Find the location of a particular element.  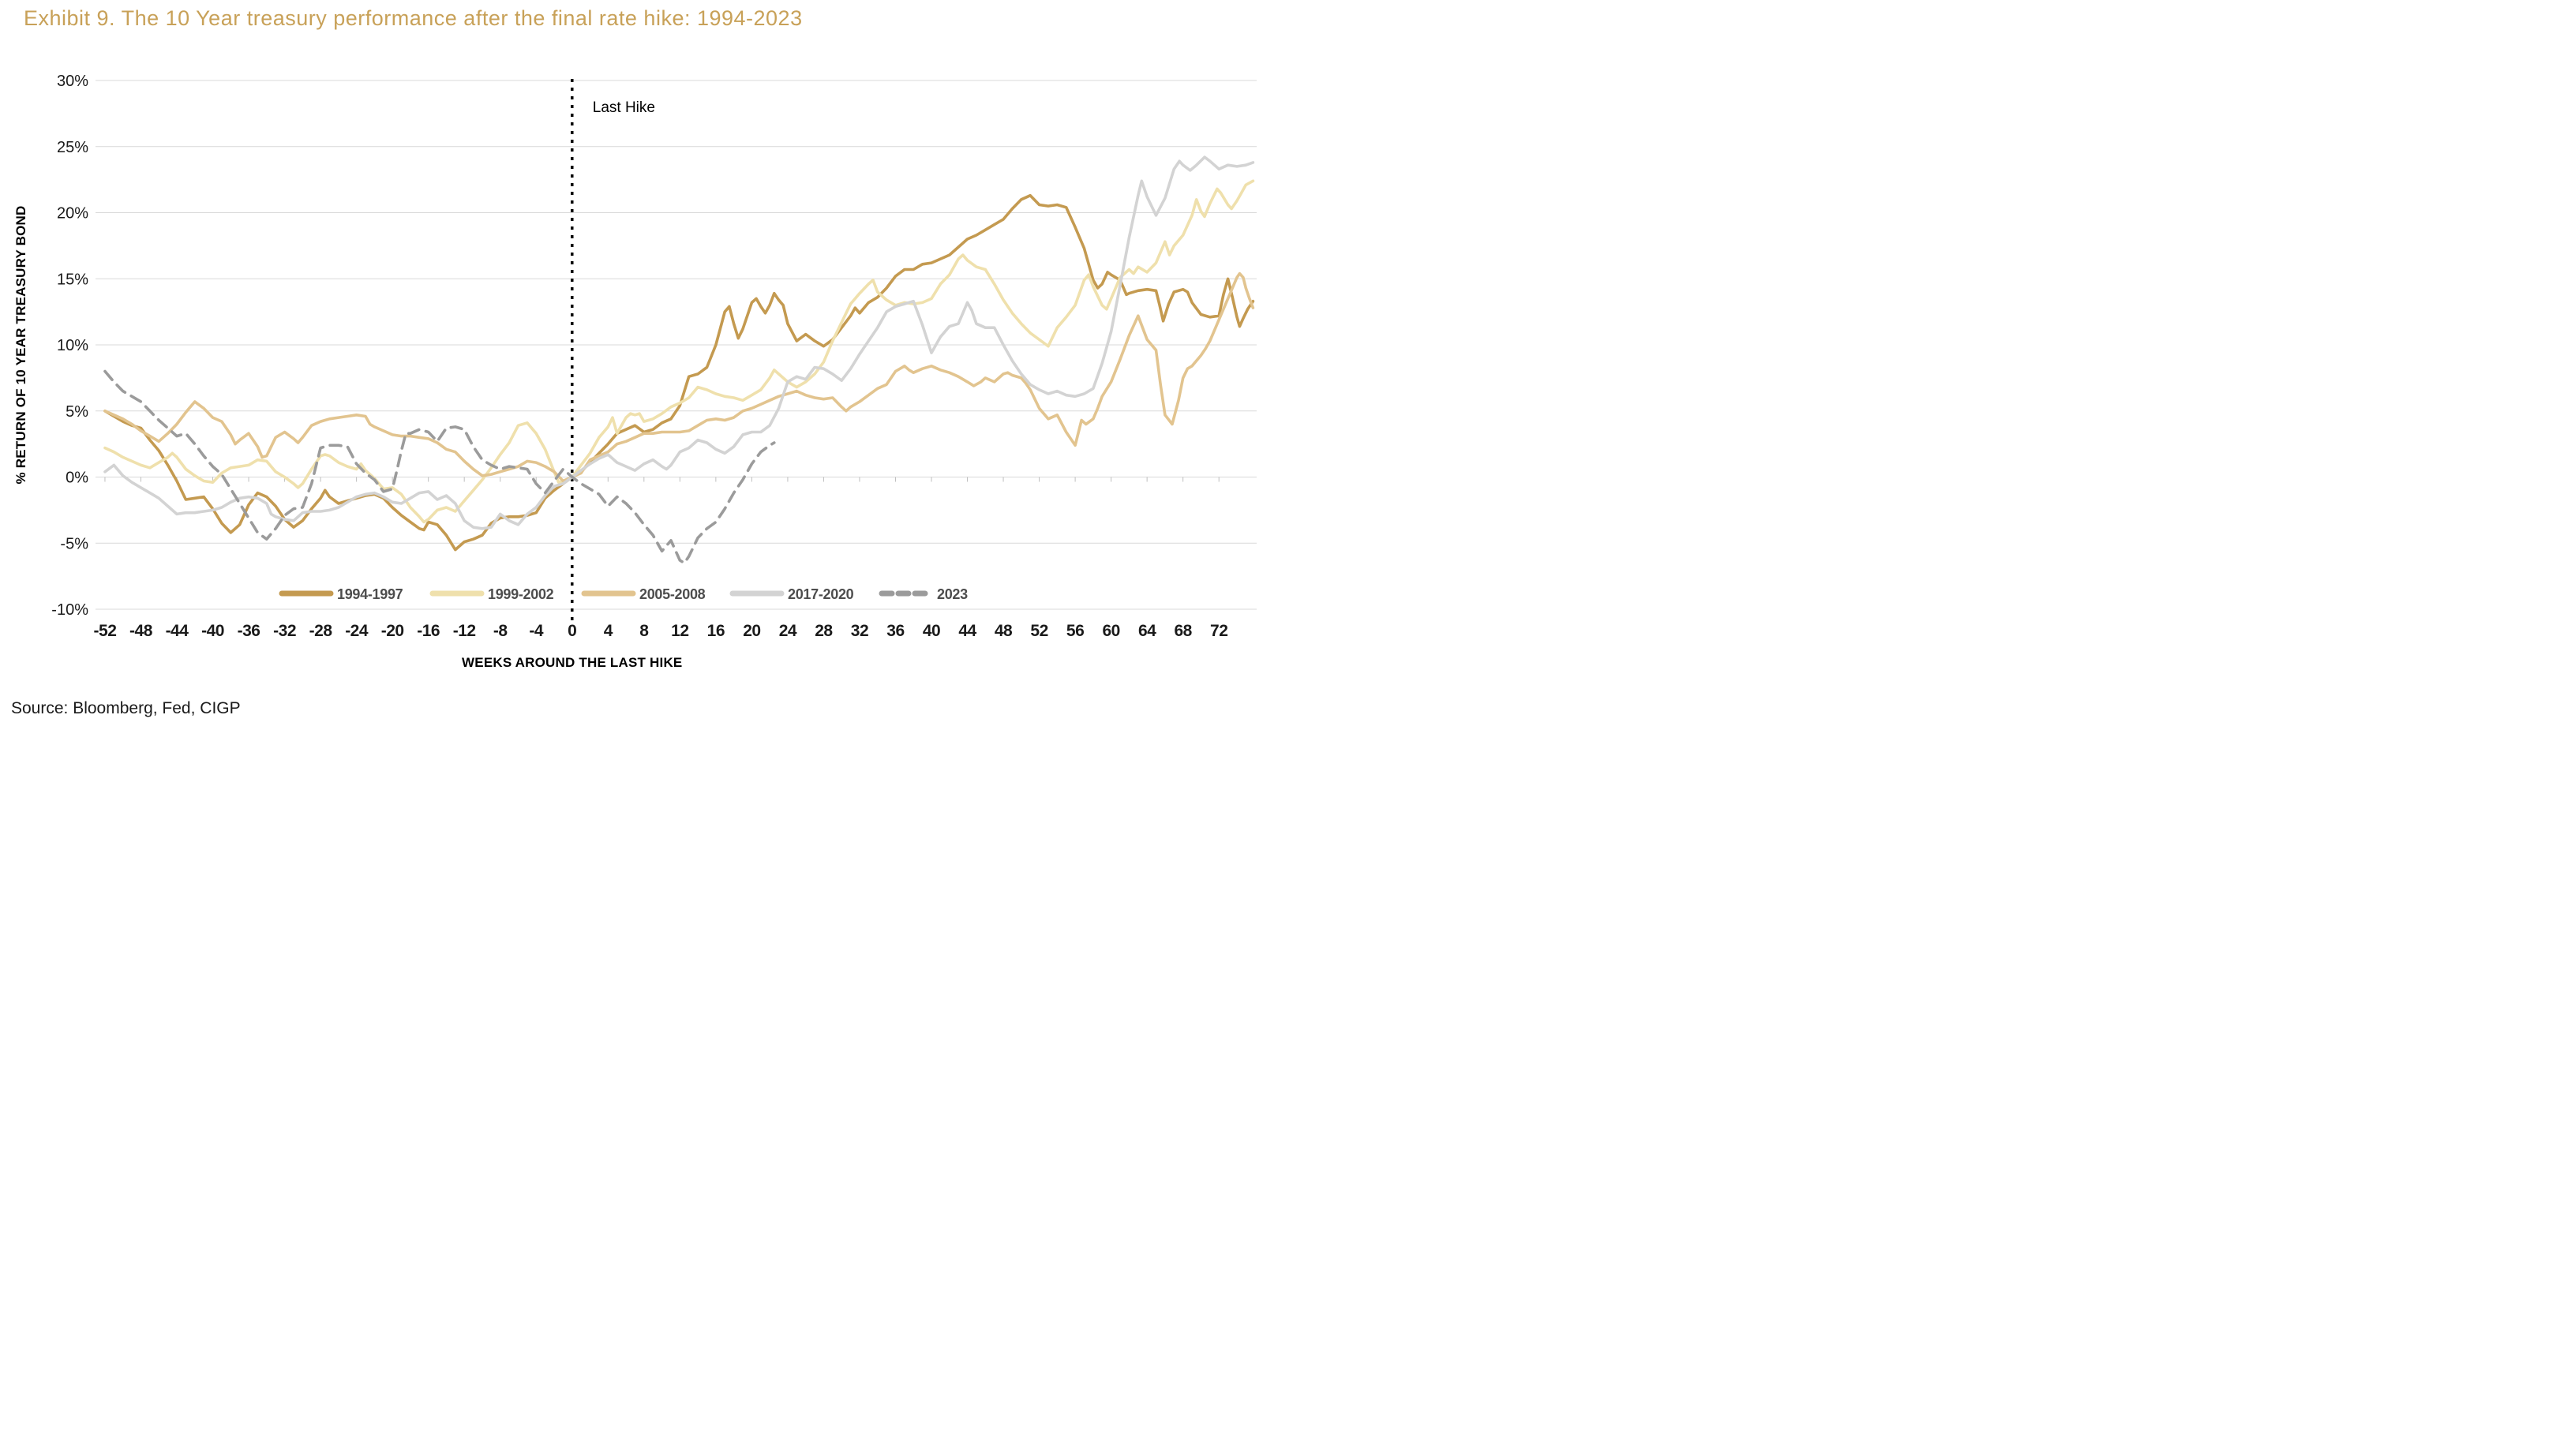

xtick-label-24: 24 is located at coordinates (788, 631).